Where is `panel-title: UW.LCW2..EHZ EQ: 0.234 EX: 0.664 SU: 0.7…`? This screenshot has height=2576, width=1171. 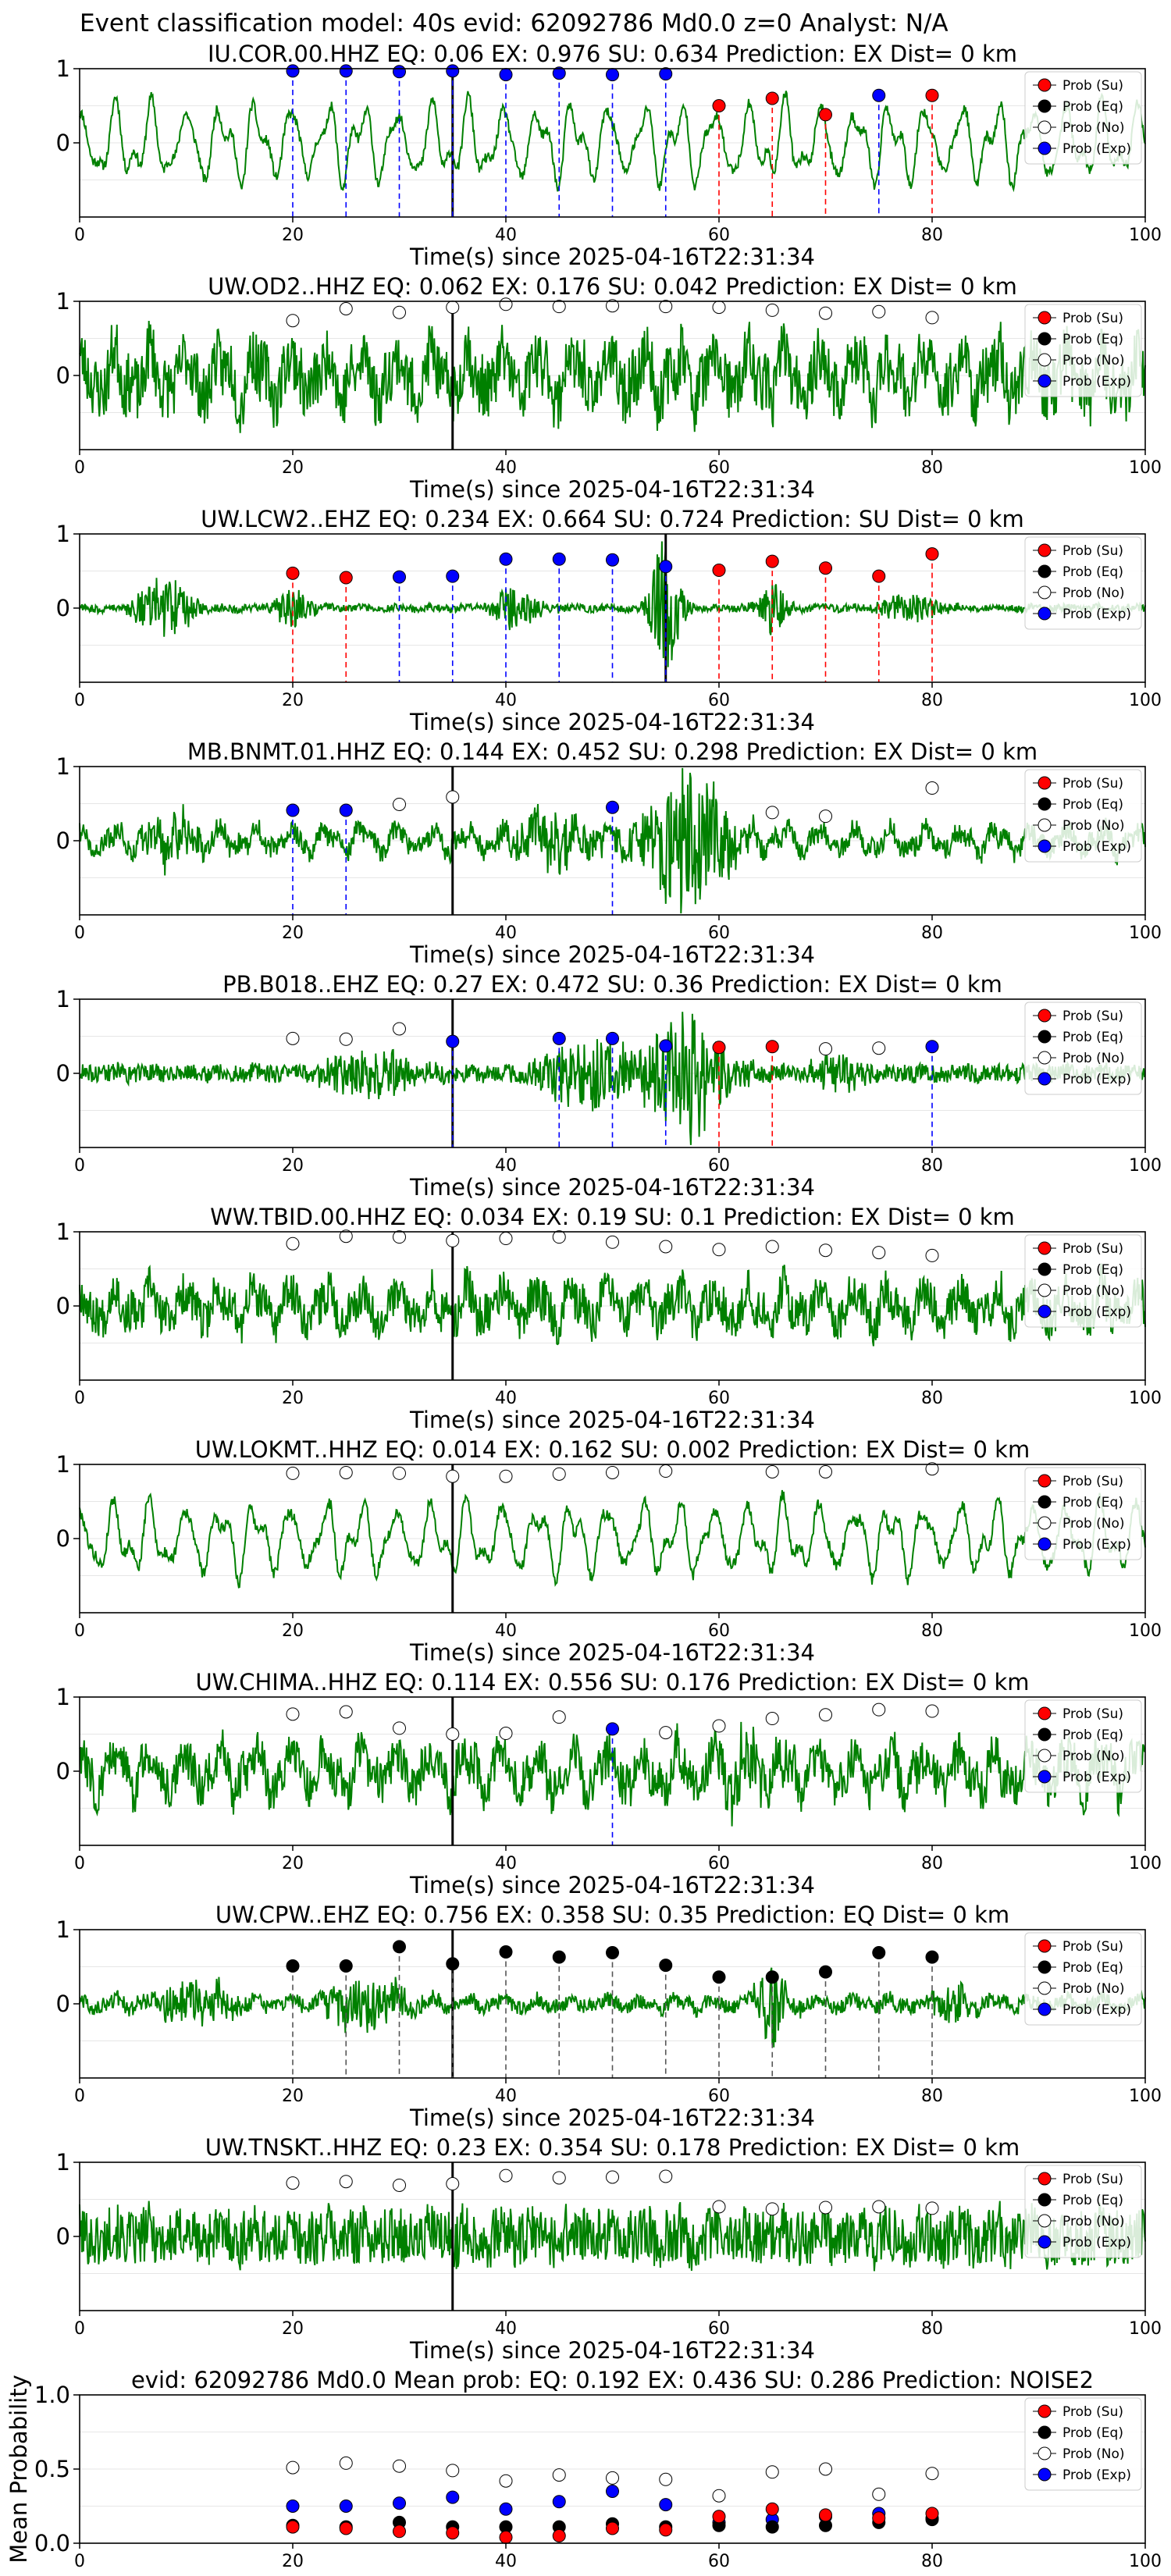
panel-title: UW.LCW2..EHZ EQ: 0.234 EX: 0.664 SU: 0.7… is located at coordinates (612, 519).